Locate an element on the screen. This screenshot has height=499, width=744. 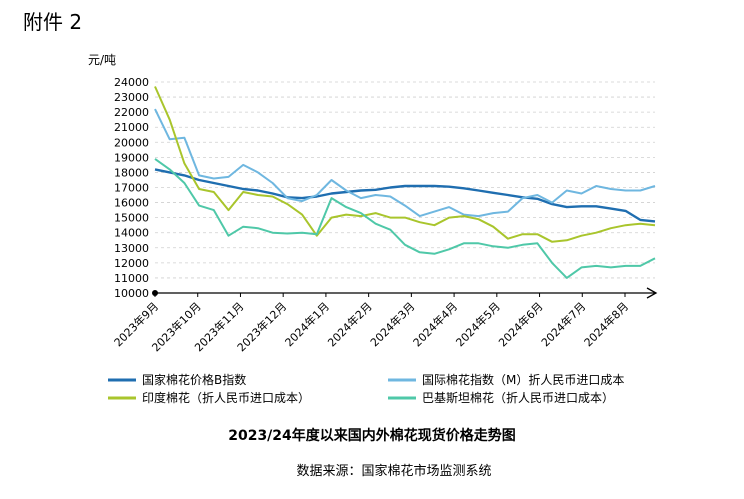
y-tick-label: 11000 is located at coordinates (131, 278).